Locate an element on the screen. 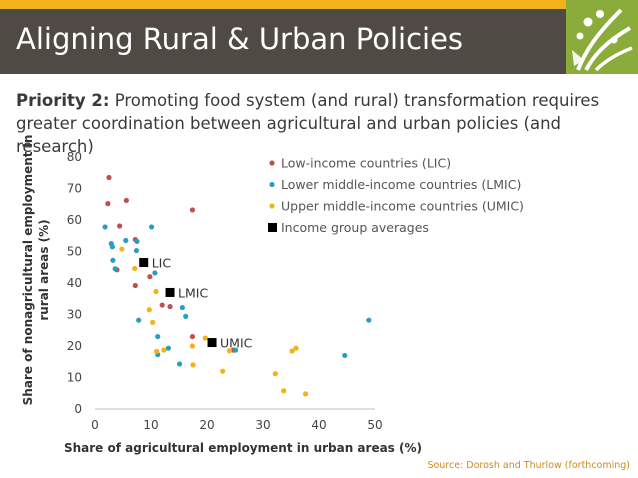  x-tick-label: 20 is located at coordinates (206, 425).